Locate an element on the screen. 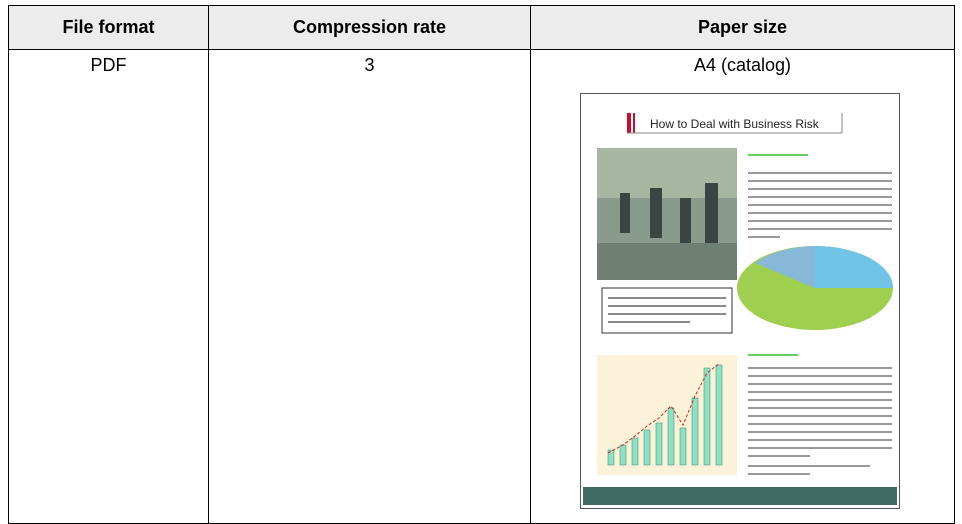  header-cell: Compression rate is located at coordinates (369, 27).